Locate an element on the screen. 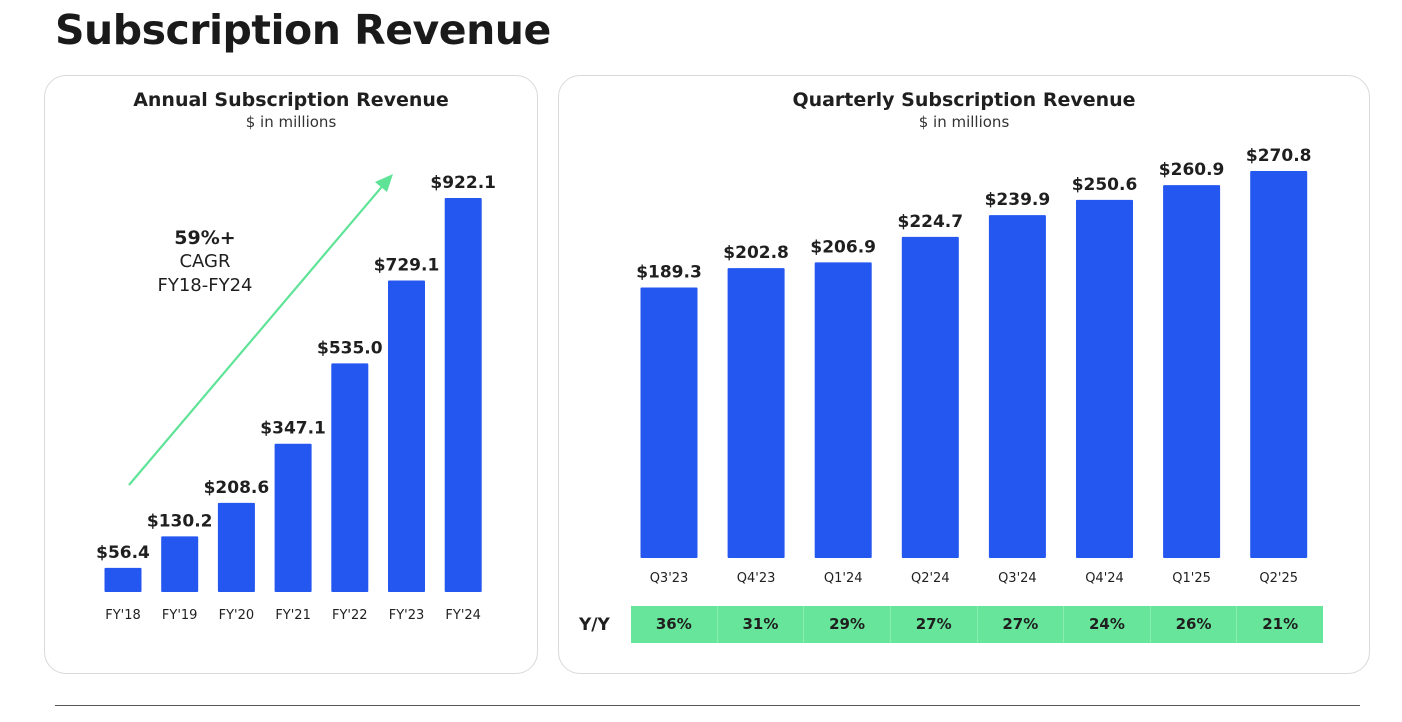 This screenshot has width=1402, height=722. bar-value-label: $130.2 is located at coordinates (180, 521).